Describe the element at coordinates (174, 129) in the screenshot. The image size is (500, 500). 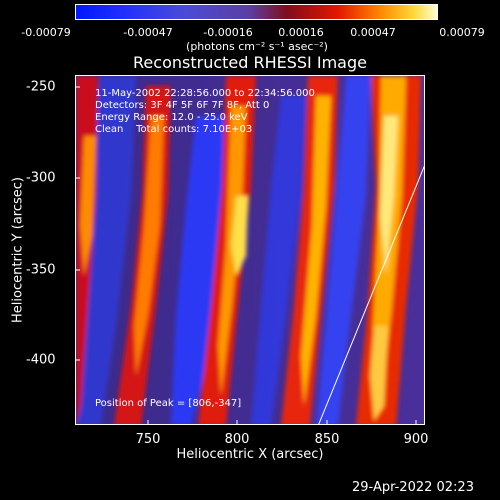
I see `clean-total-counts: Clean Total counts: 7.10E+03` at that location.